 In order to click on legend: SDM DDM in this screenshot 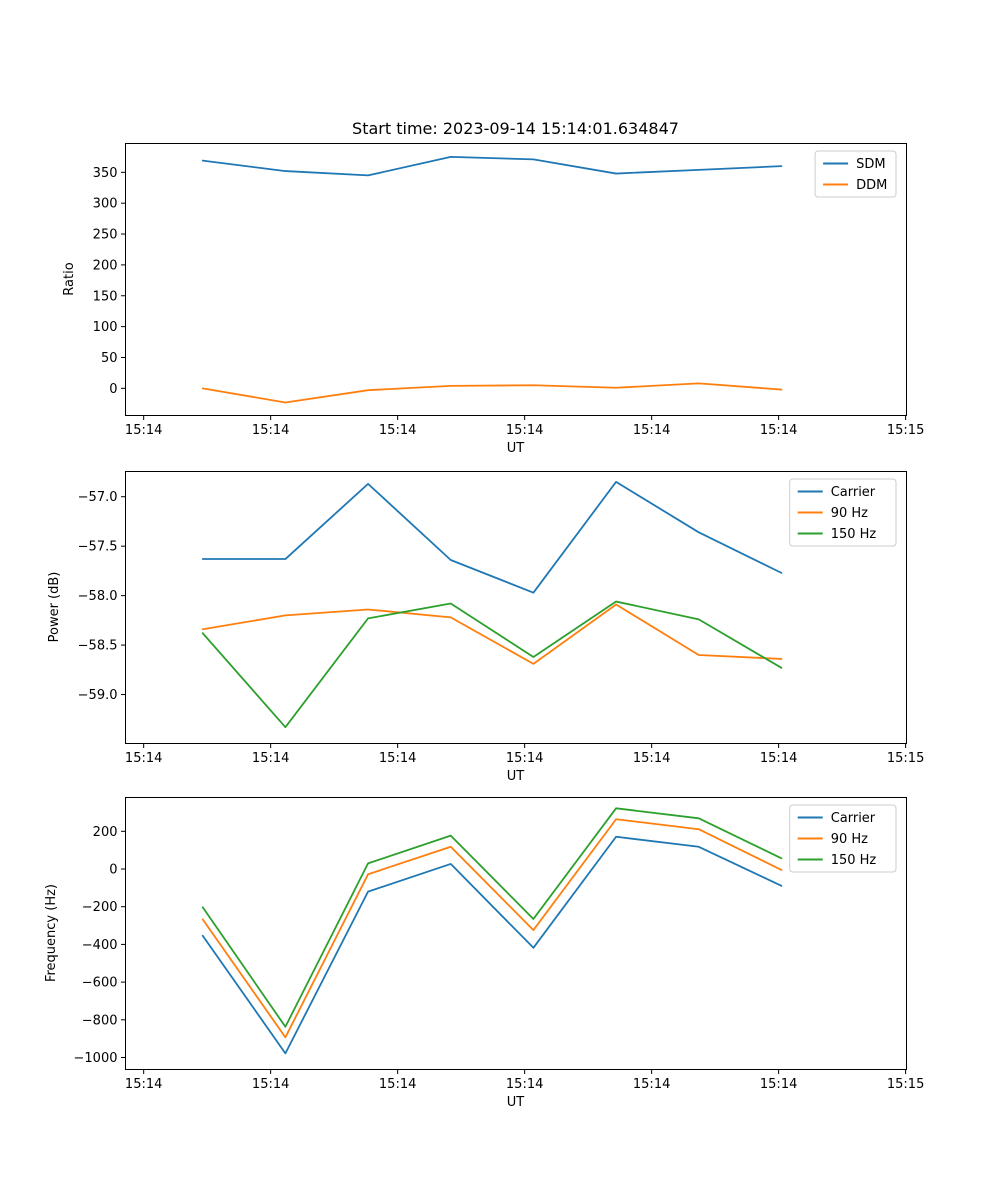, I will do `click(855, 174)`.